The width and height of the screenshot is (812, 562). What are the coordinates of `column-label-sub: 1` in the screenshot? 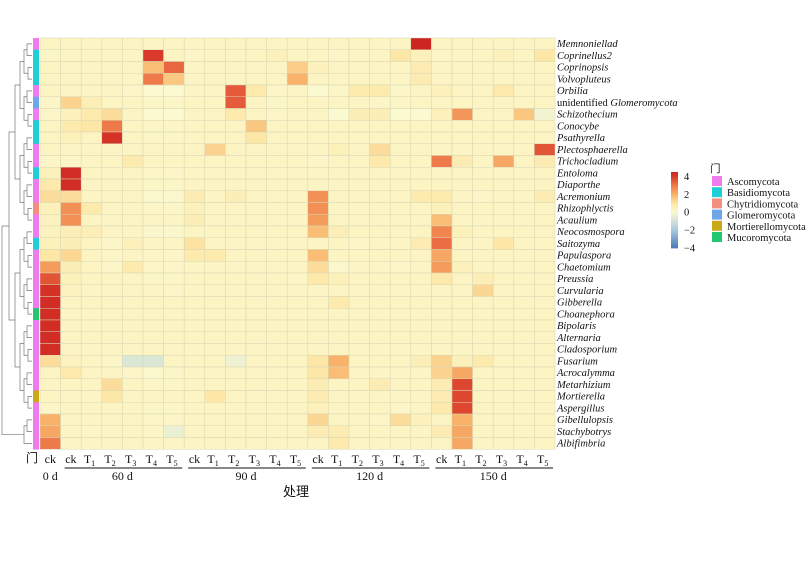 It's located at (340, 463).